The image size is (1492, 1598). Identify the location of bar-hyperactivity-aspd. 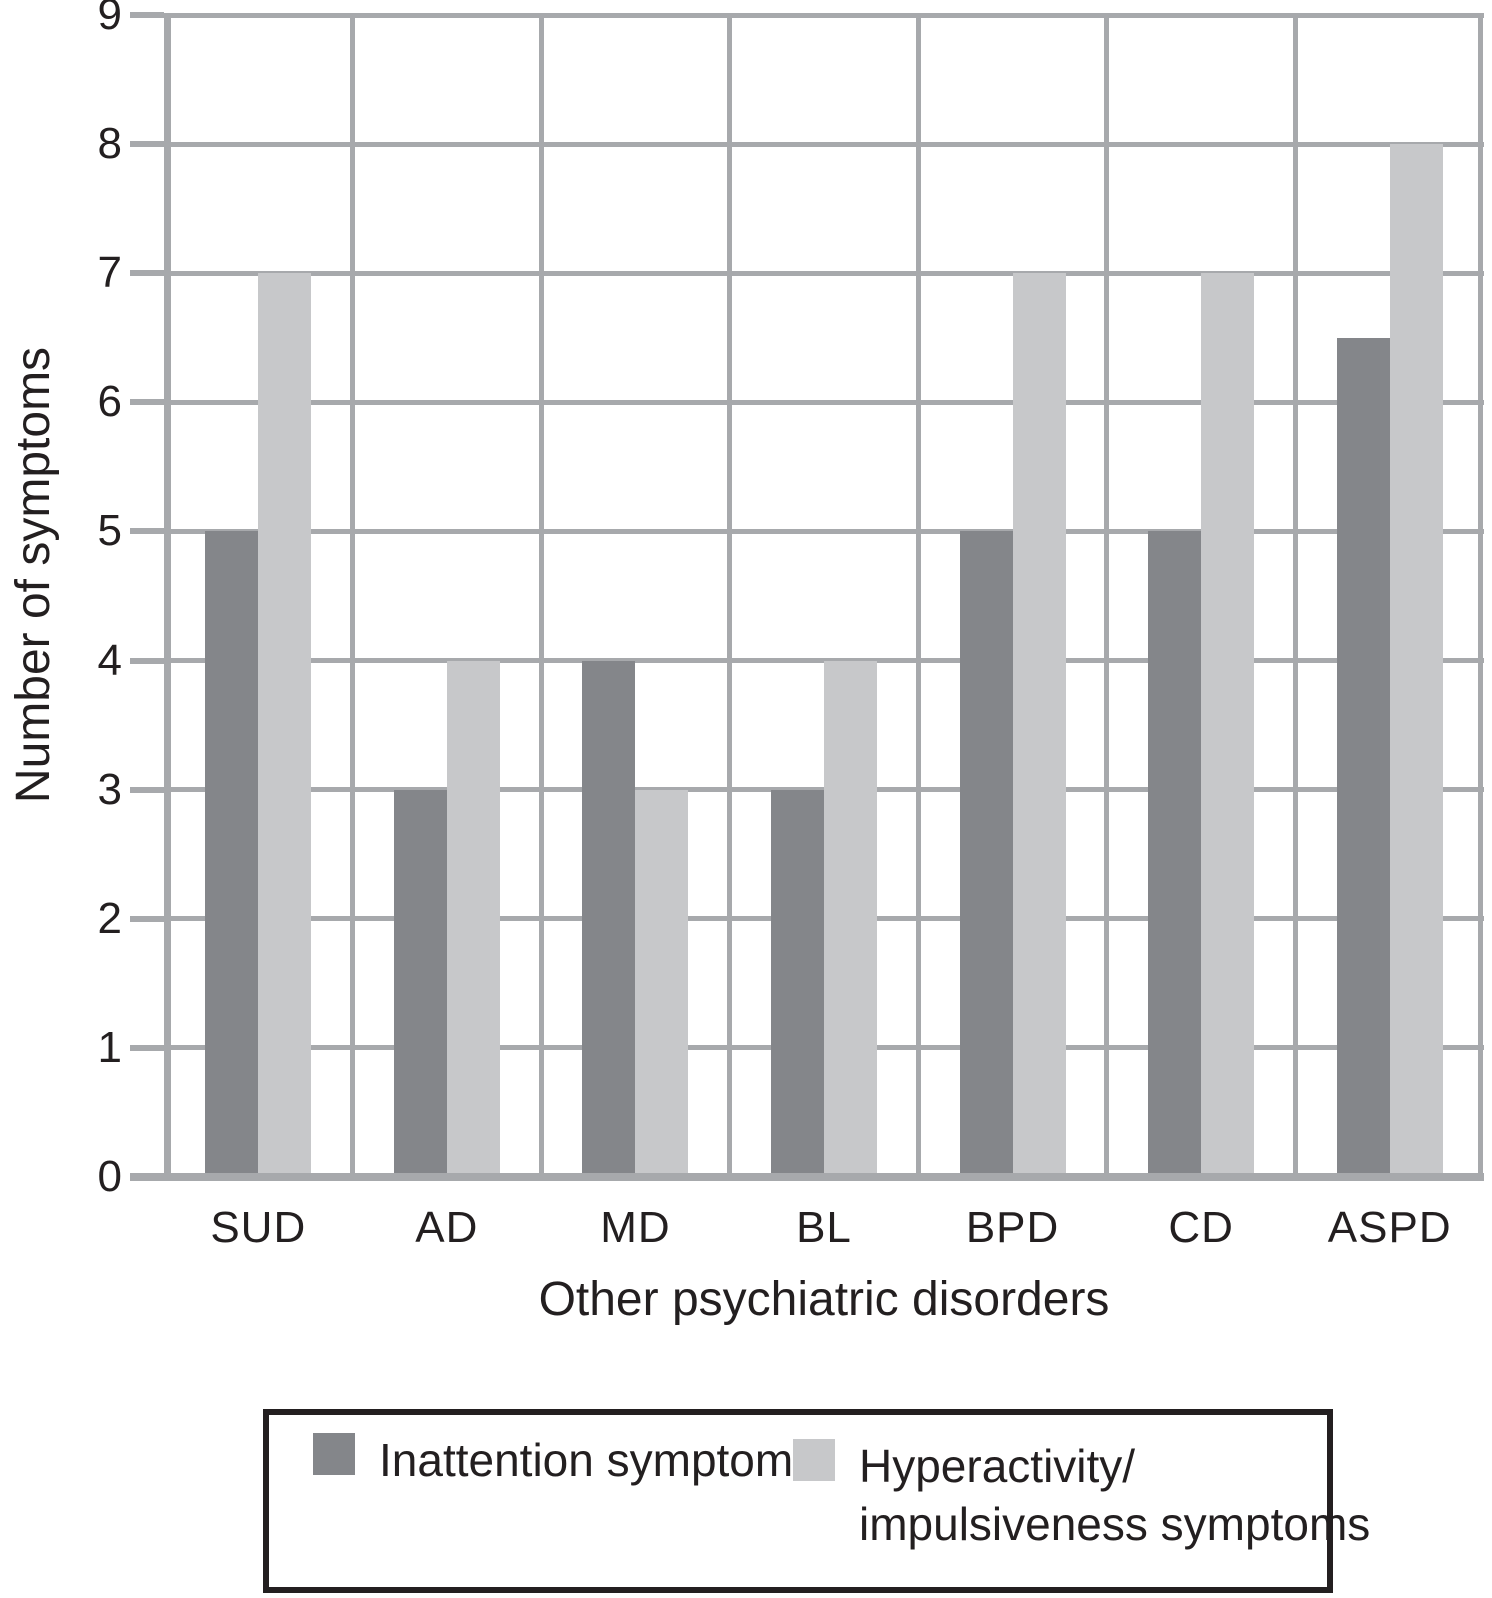
(1416, 660).